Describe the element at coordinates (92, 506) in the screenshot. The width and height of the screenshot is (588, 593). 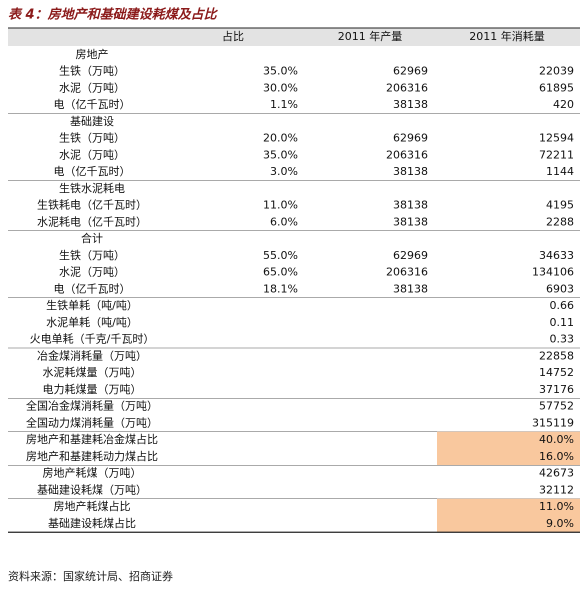
I see `row-label: 房地产耗煤占比` at that location.